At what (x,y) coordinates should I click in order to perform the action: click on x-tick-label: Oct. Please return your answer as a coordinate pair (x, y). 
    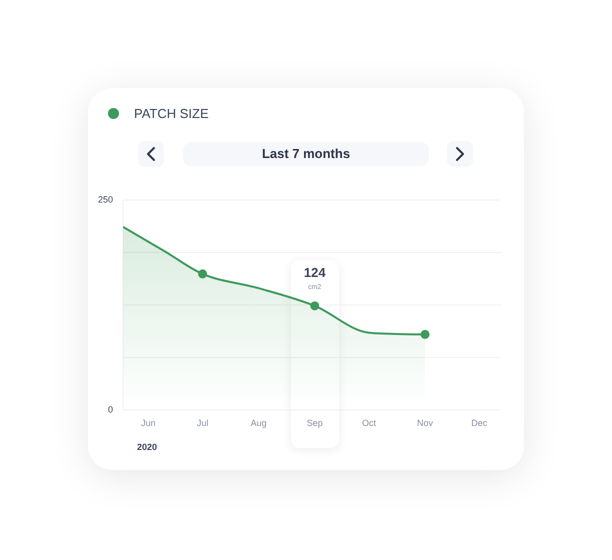
    Looking at the image, I should click on (369, 423).